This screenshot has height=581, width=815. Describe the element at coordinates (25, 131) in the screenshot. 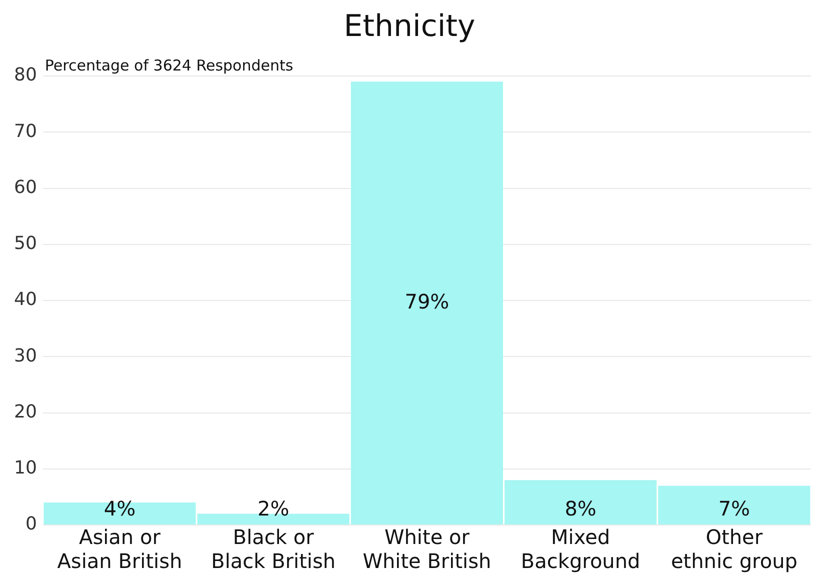

I see `y-tick-label: 70` at that location.